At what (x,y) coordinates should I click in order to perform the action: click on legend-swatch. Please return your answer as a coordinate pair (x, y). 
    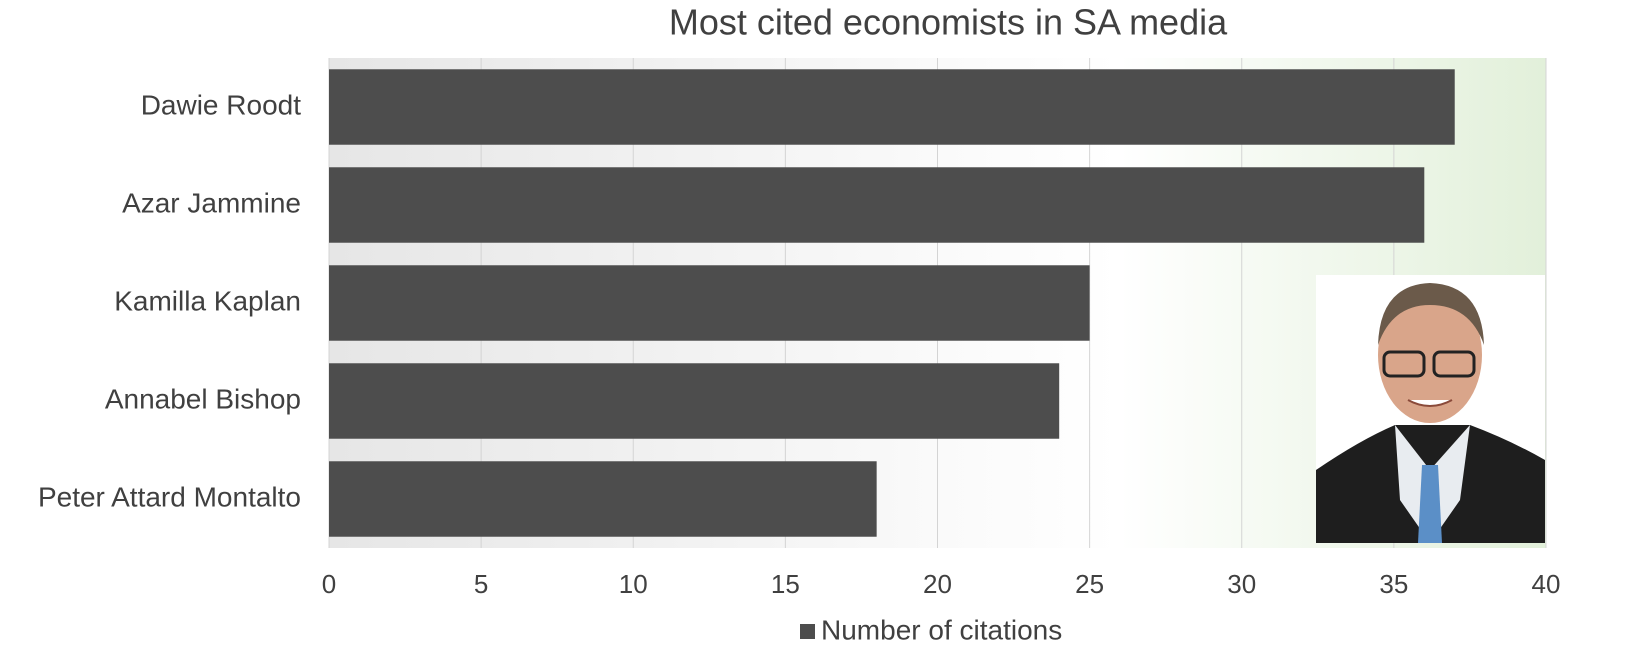
    Looking at the image, I should click on (807, 631).